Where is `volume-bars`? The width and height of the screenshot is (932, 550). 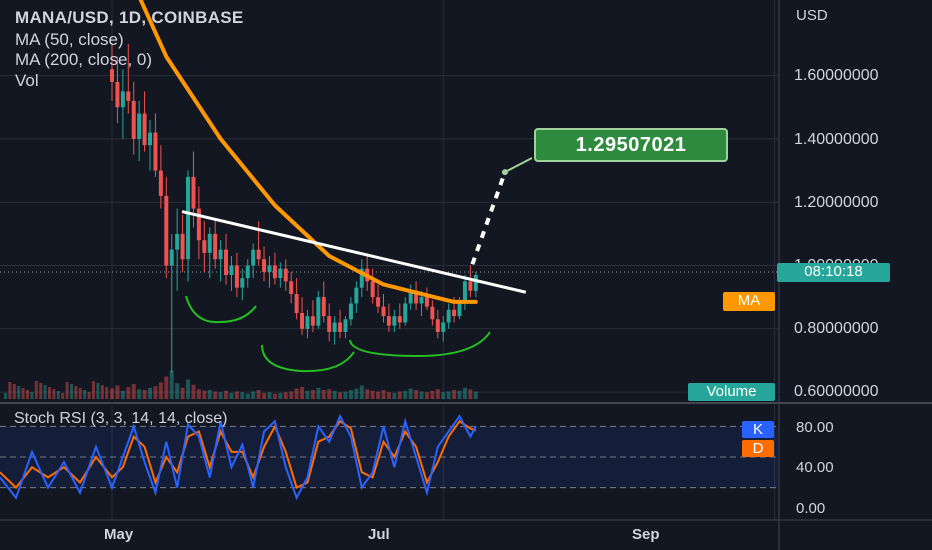
volume-bars is located at coordinates (241, 384).